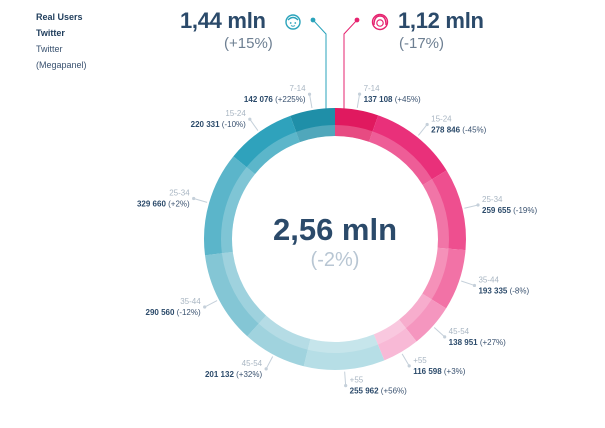 This screenshot has width=605, height=428. Describe the element at coordinates (335, 64) in the screenshot. I see `connector-lines` at that location.